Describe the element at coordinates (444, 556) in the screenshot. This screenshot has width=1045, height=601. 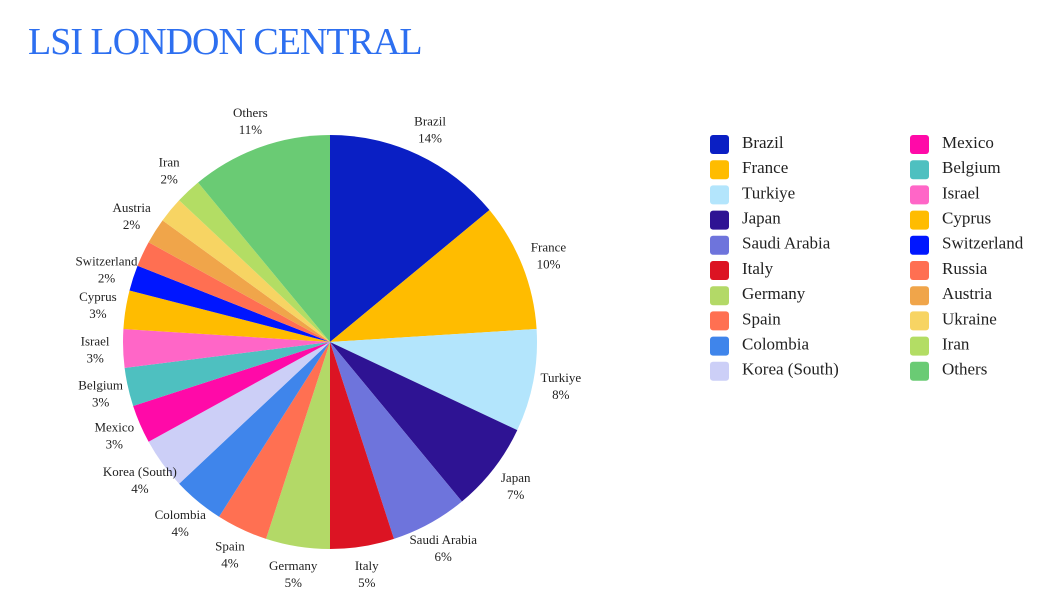
I see `slice-value-label: 6%` at that location.